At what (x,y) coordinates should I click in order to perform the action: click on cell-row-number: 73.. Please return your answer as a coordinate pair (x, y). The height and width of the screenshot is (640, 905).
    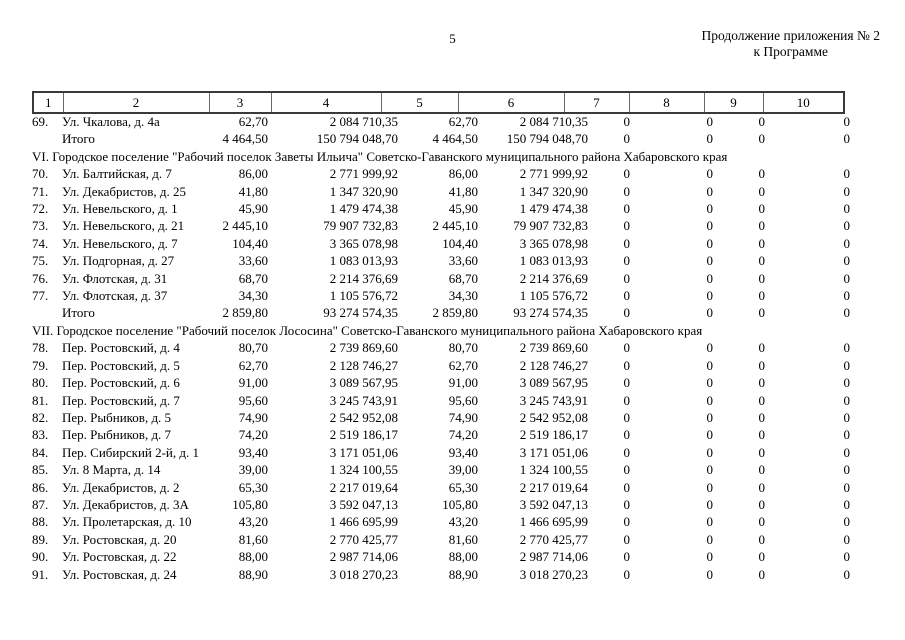
    Looking at the image, I should click on (40, 226).